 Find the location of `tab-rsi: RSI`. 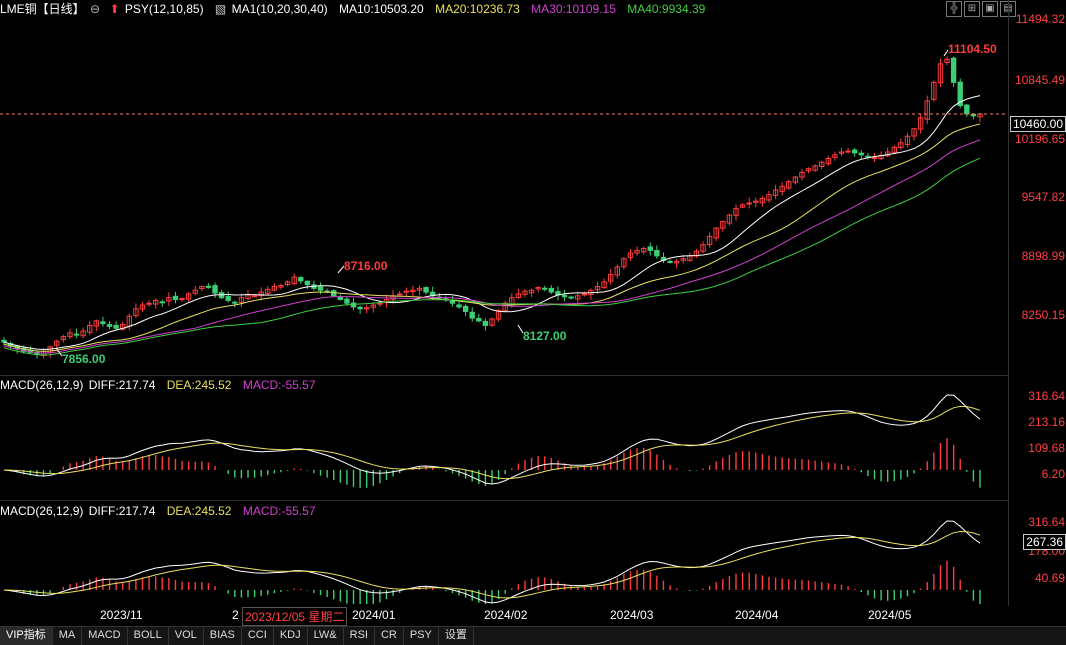

tab-rsi: RSI is located at coordinates (359, 636).